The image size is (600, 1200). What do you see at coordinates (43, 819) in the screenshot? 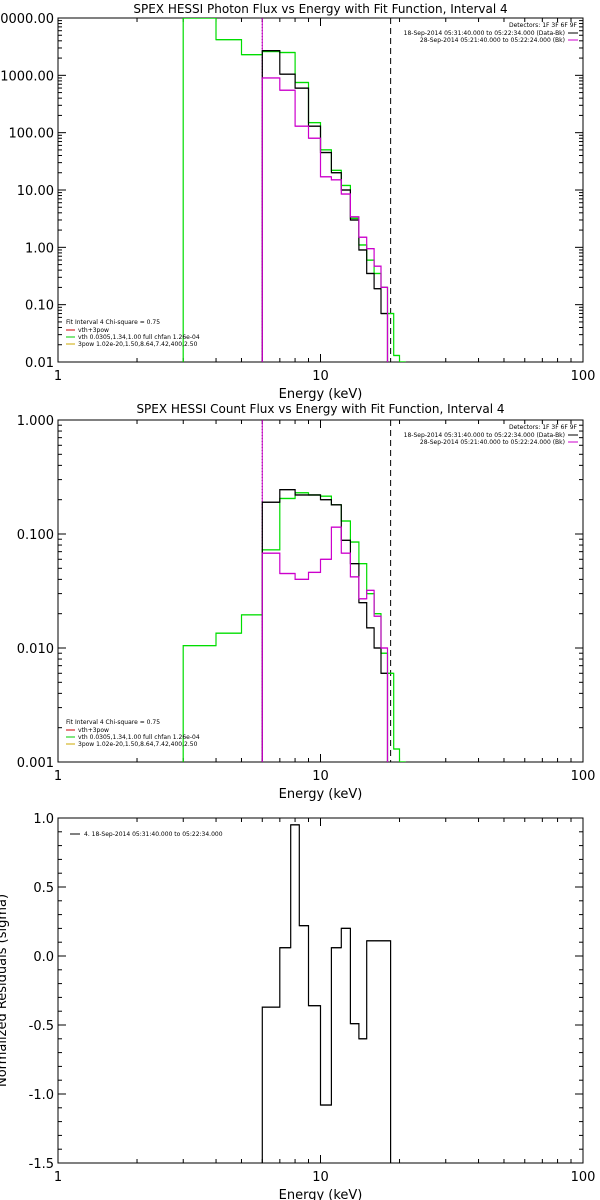
I see `y-tick-label: 1.0` at bounding box center [43, 819].